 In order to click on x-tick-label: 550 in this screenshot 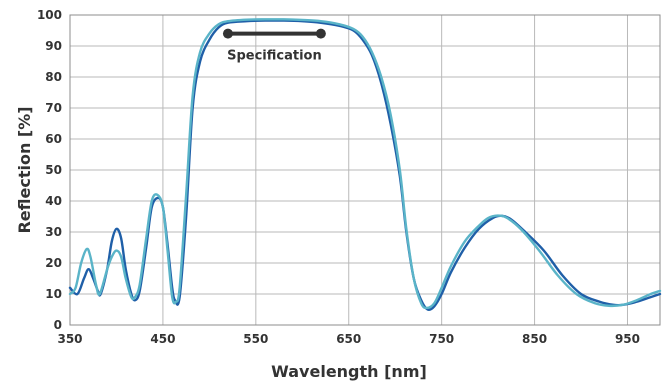, I will do `click(255, 339)`.